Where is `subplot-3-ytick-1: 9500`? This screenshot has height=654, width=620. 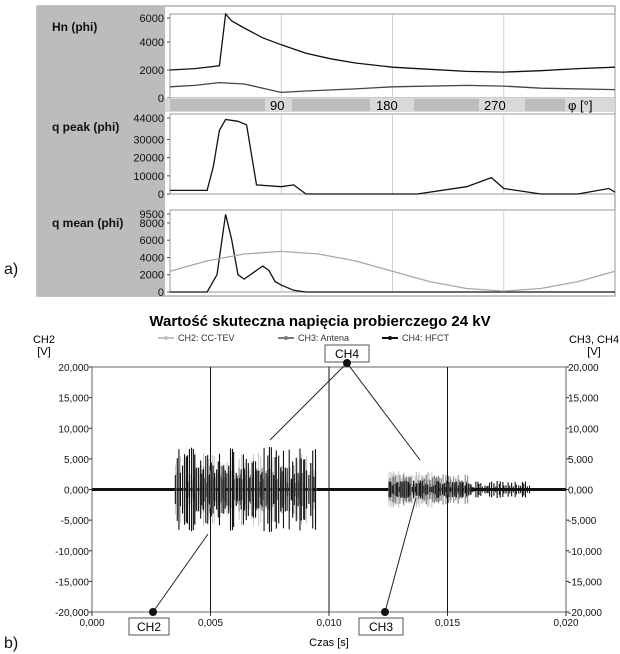
subplot-3-ytick-1: 9500 is located at coordinates (152, 215).